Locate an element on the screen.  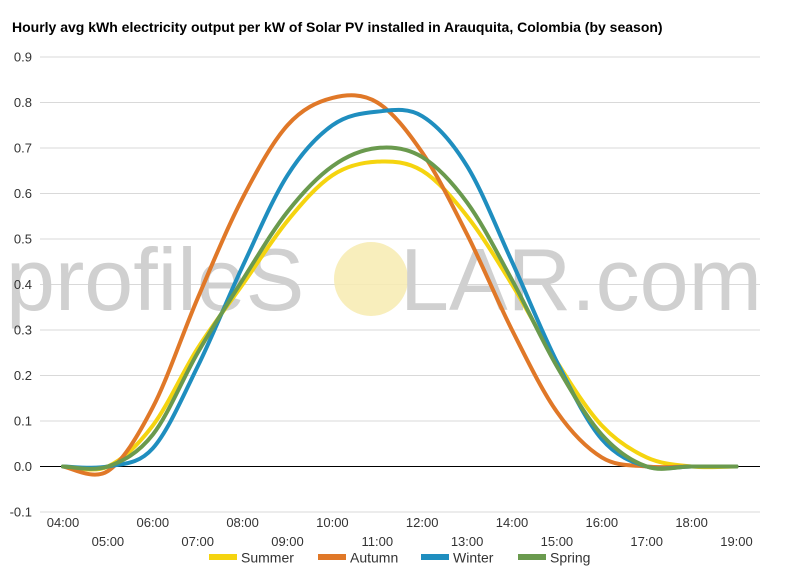
legend-item-winter: Winter is located at coordinates (457, 558).